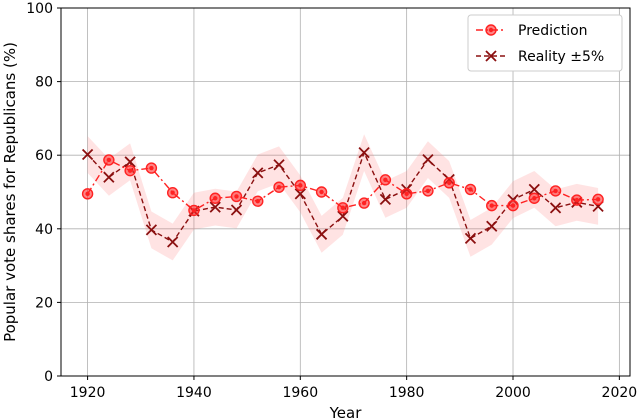 The height and width of the screenshot is (420, 640). I want to click on point-prediction-1924, so click(109, 160).